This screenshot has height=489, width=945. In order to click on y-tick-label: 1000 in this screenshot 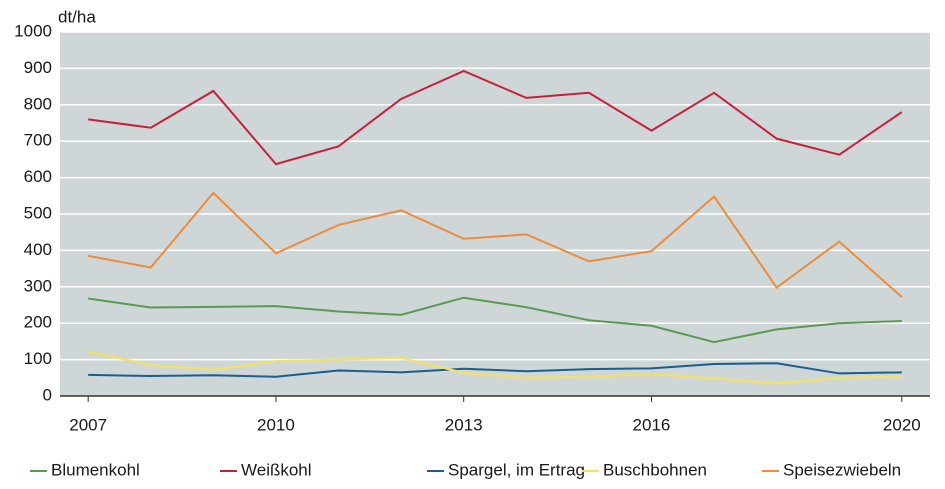, I will do `click(33, 30)`.